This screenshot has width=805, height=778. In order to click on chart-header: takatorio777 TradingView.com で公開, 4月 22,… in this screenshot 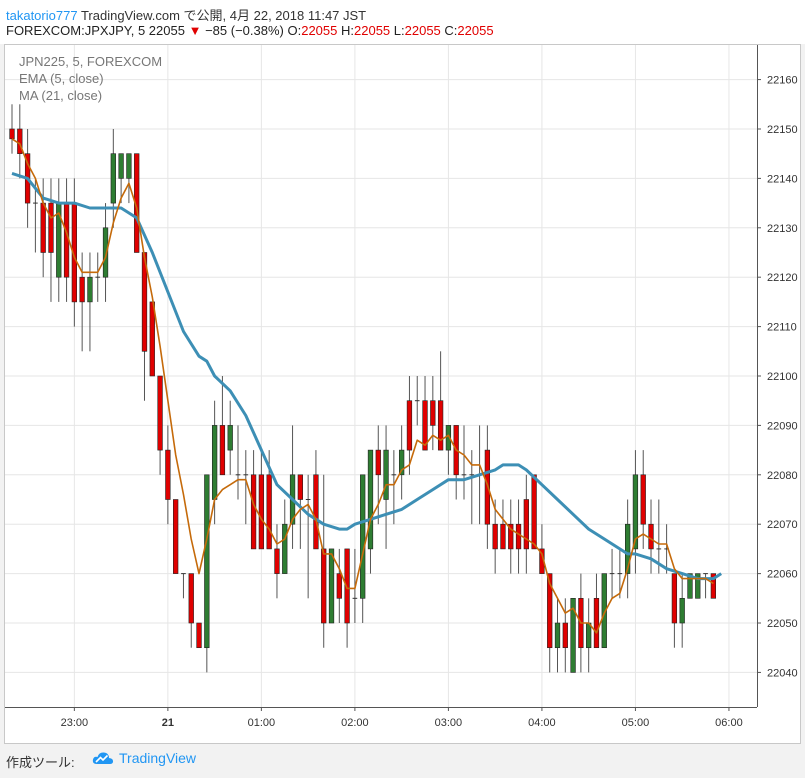, I will do `click(402, 22)`.